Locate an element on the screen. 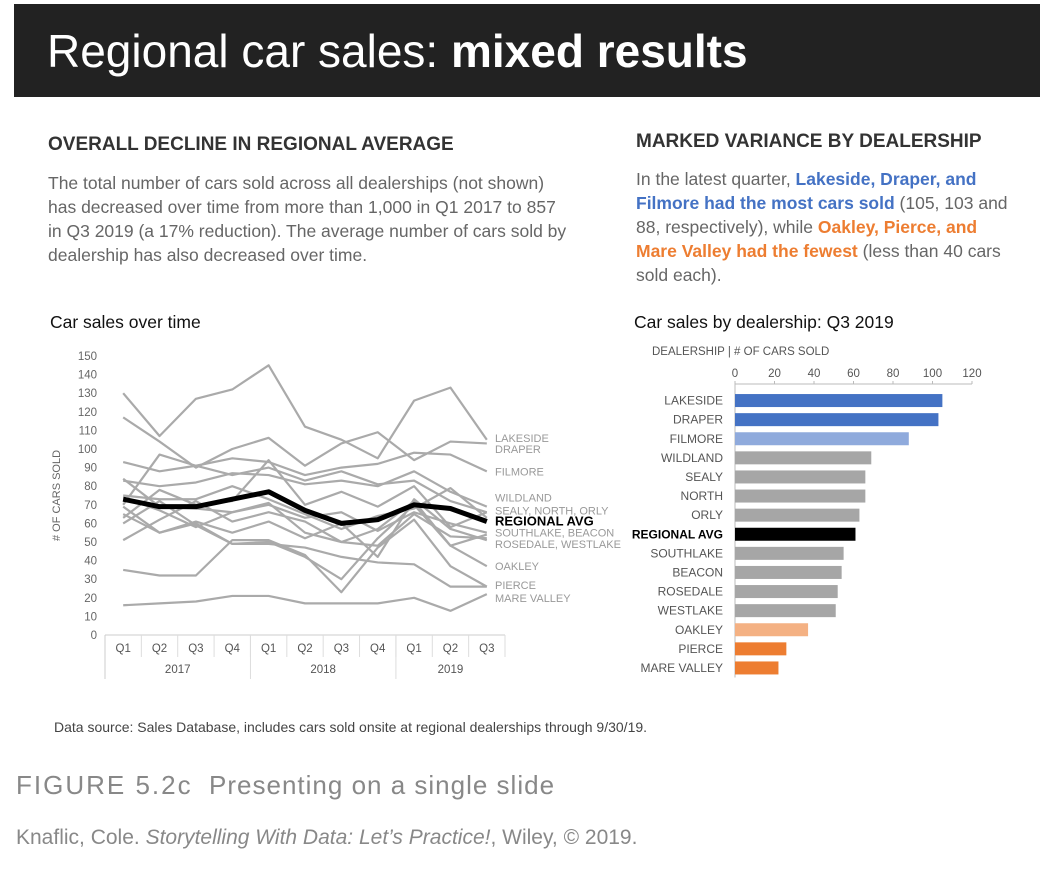 This screenshot has width=1047, height=870. x-tick-label: 120 is located at coordinates (971, 374).